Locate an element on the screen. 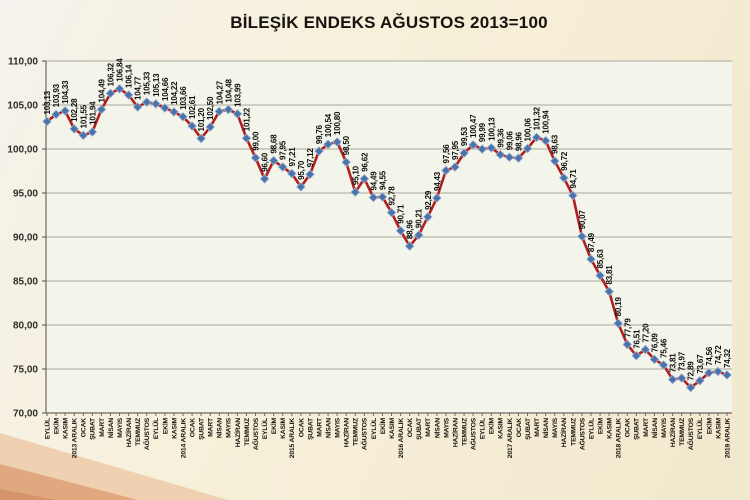 Image resolution: width=750 pixels, height=500 pixels. data-point-label: 92,29 is located at coordinates (428, 200).